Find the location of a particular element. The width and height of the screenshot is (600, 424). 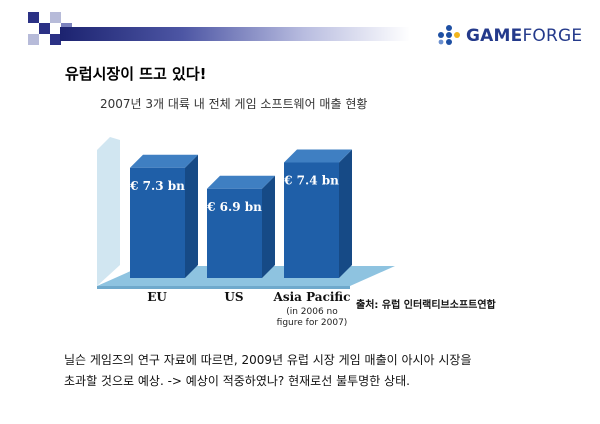

logo-word-forge: FORGE is located at coordinates (552, 36).